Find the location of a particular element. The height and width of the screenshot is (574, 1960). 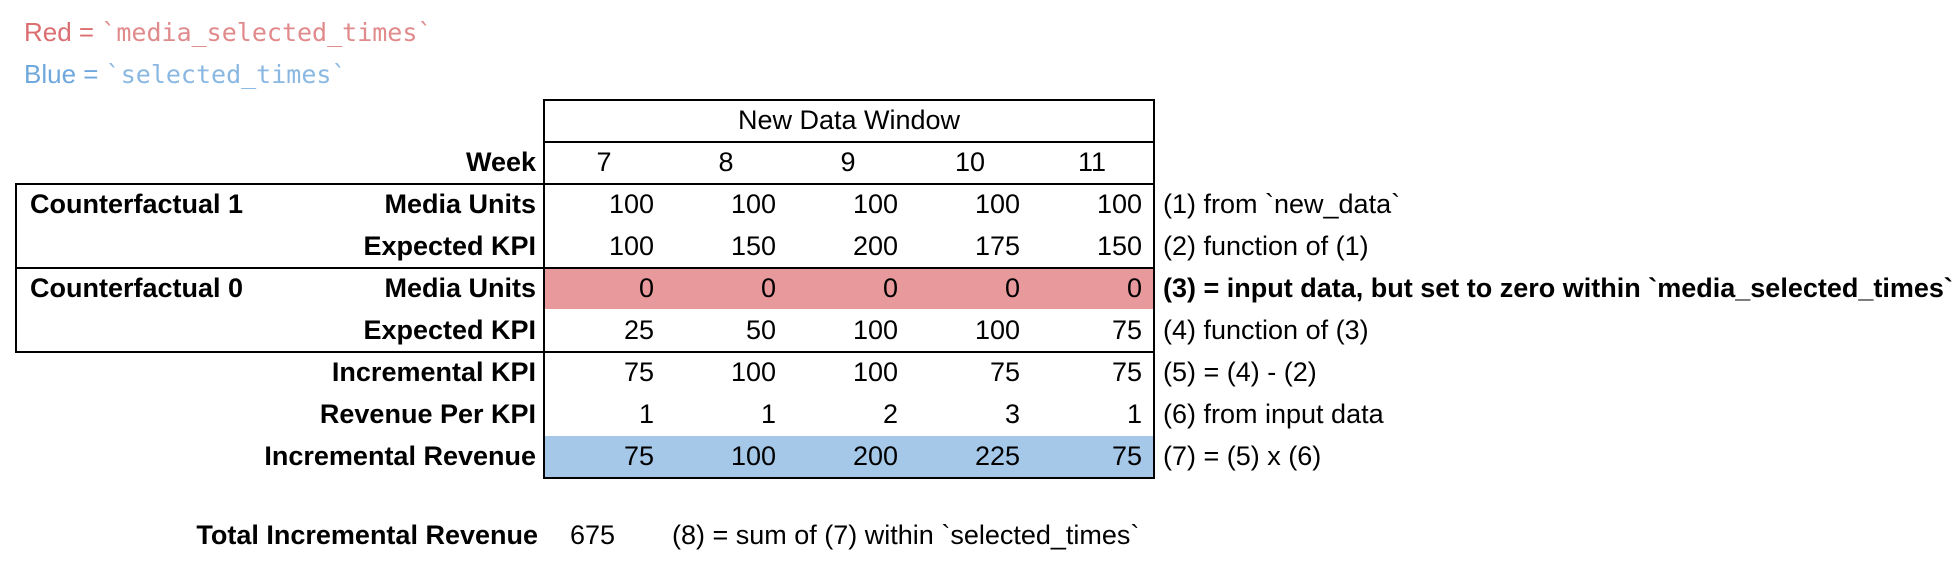

row-label: Incremental KPI is located at coordinates (433, 372).